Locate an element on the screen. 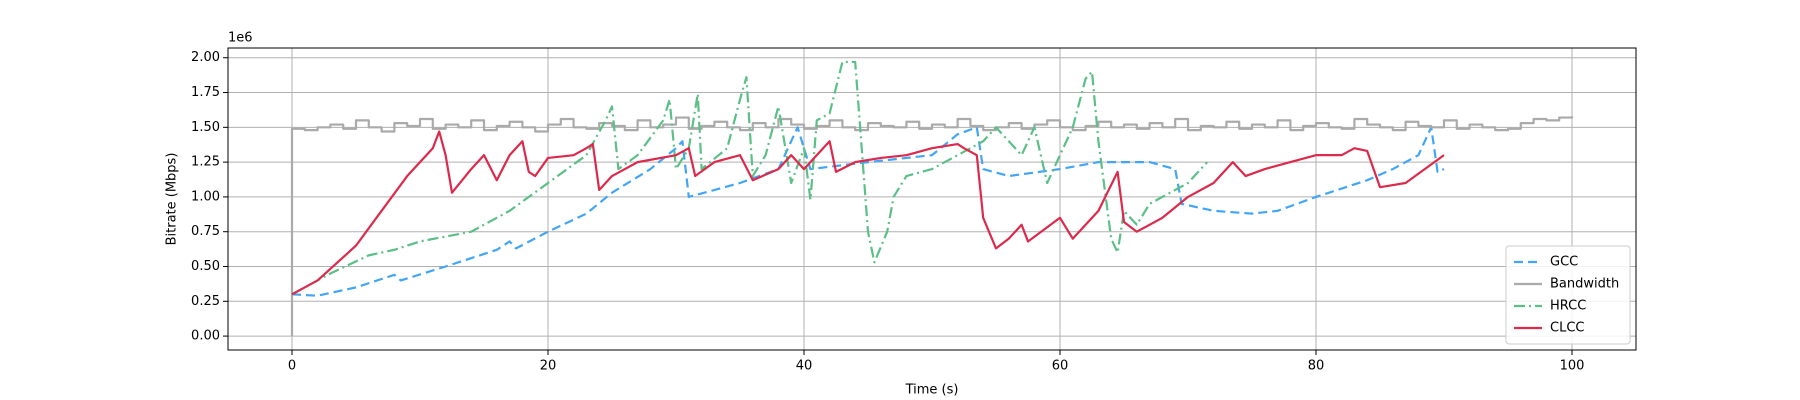 The height and width of the screenshot is (400, 1800). legend-label: GCC is located at coordinates (1564, 262).